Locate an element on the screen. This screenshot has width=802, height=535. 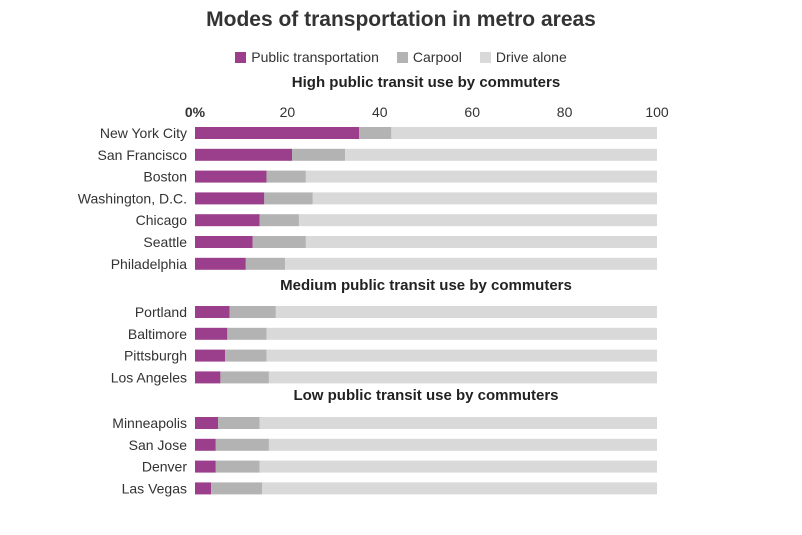
legend-item-carpool: Carpool is located at coordinates (429, 57).